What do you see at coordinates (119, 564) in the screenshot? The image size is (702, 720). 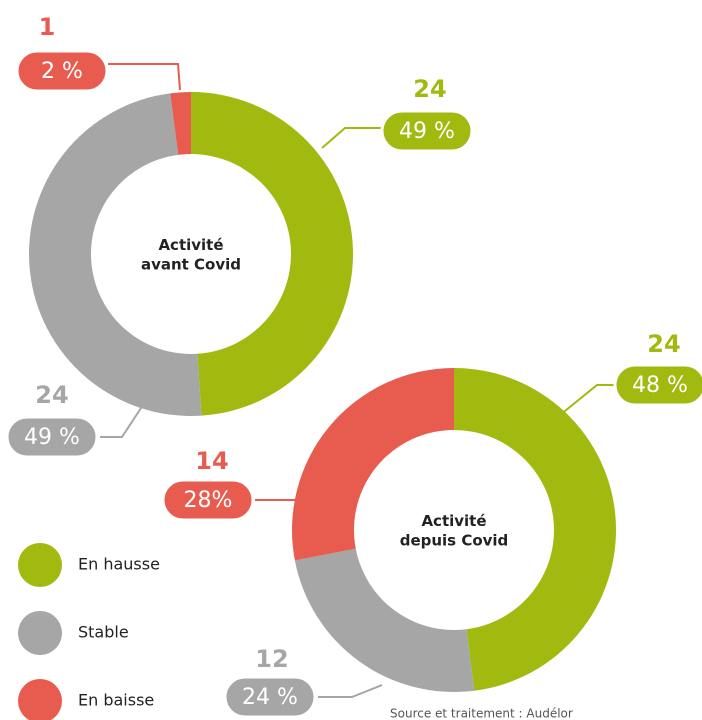 I see `legend-label: En hausse` at bounding box center [119, 564].